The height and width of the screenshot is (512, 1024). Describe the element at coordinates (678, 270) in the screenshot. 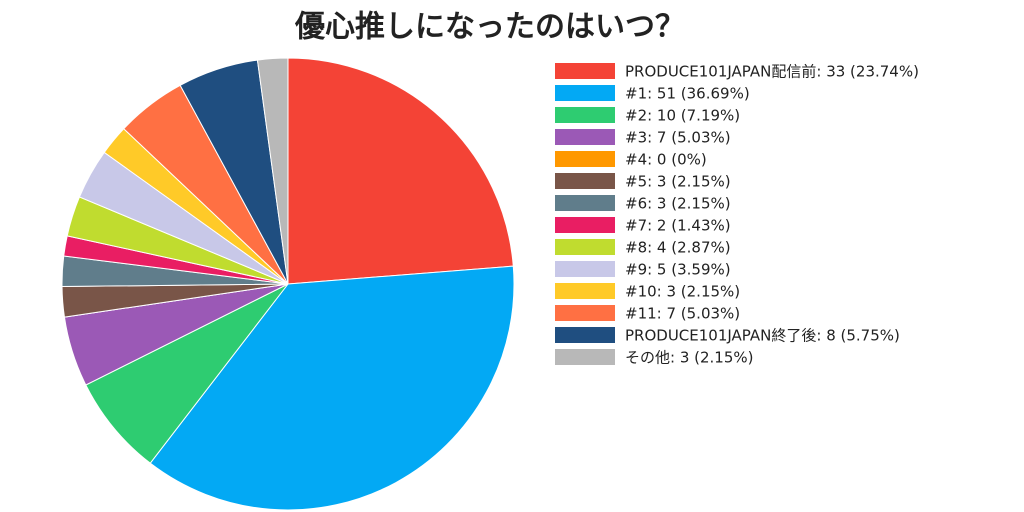

I see `legend-label: #9: 5 (3.59%)` at that location.